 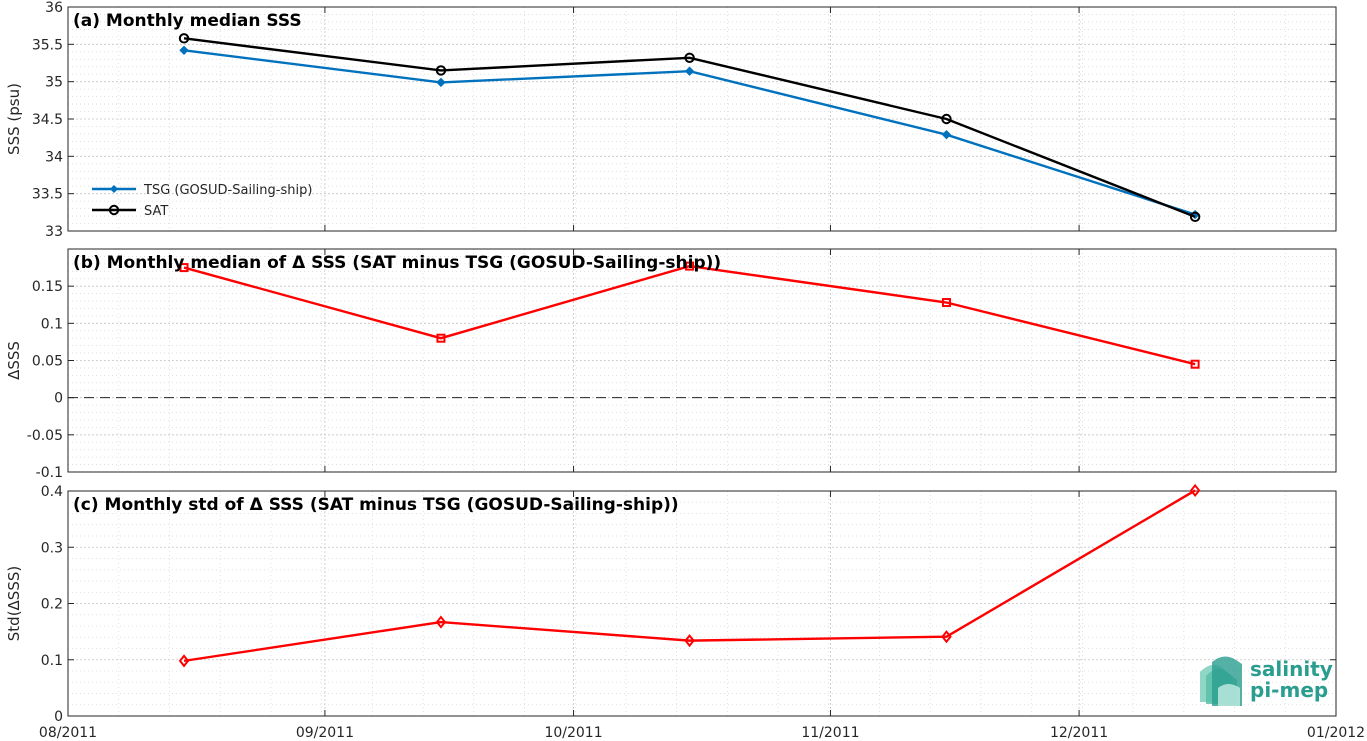 I want to click on y-tick-label: 33.5, so click(x=47, y=195).